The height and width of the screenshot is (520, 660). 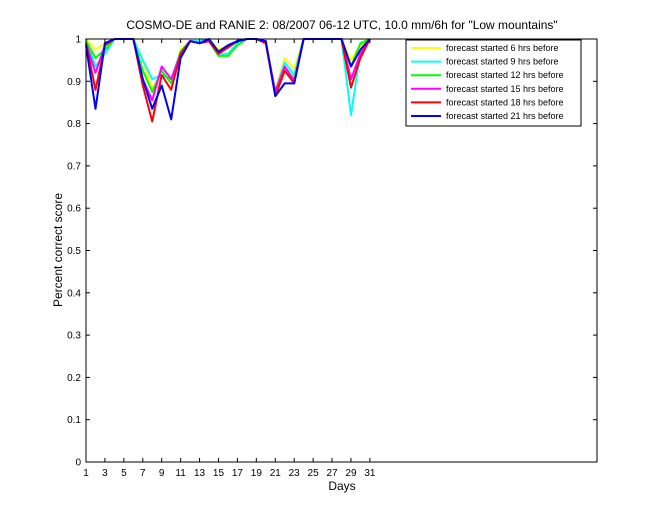 I want to click on legend-label-5: forecast started 18 hrs before, so click(x=505, y=102).